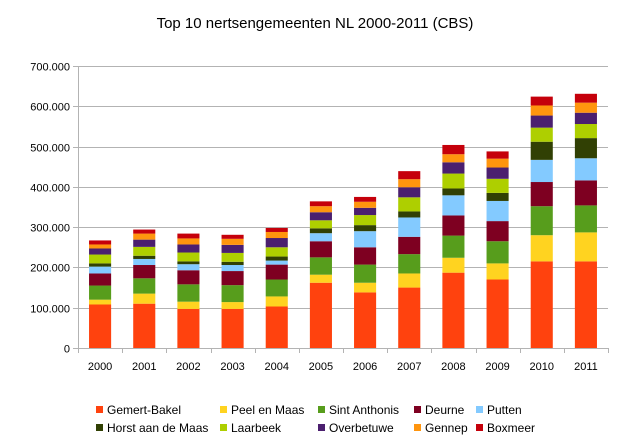 This screenshot has height=446, width=630. What do you see at coordinates (232, 367) in the screenshot?
I see `x-tick-label: 2003` at bounding box center [232, 367].